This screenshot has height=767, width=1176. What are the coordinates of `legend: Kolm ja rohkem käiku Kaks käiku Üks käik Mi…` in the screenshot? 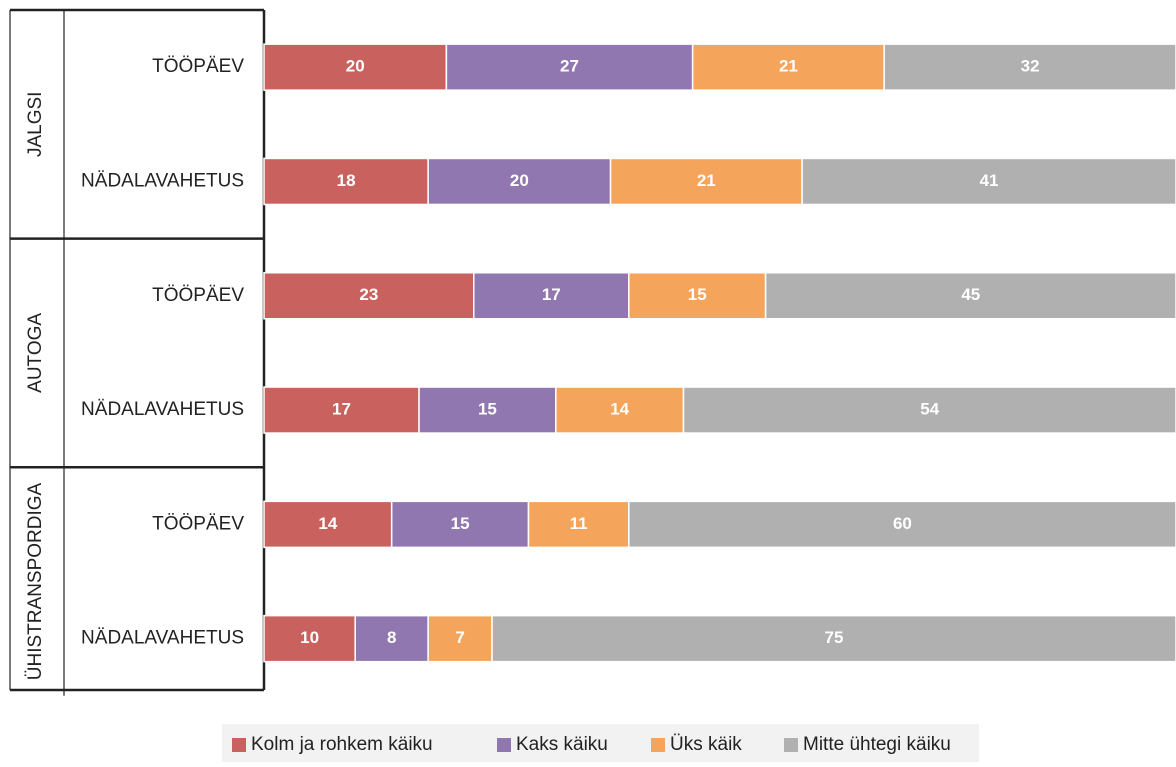 It's located at (600, 744).